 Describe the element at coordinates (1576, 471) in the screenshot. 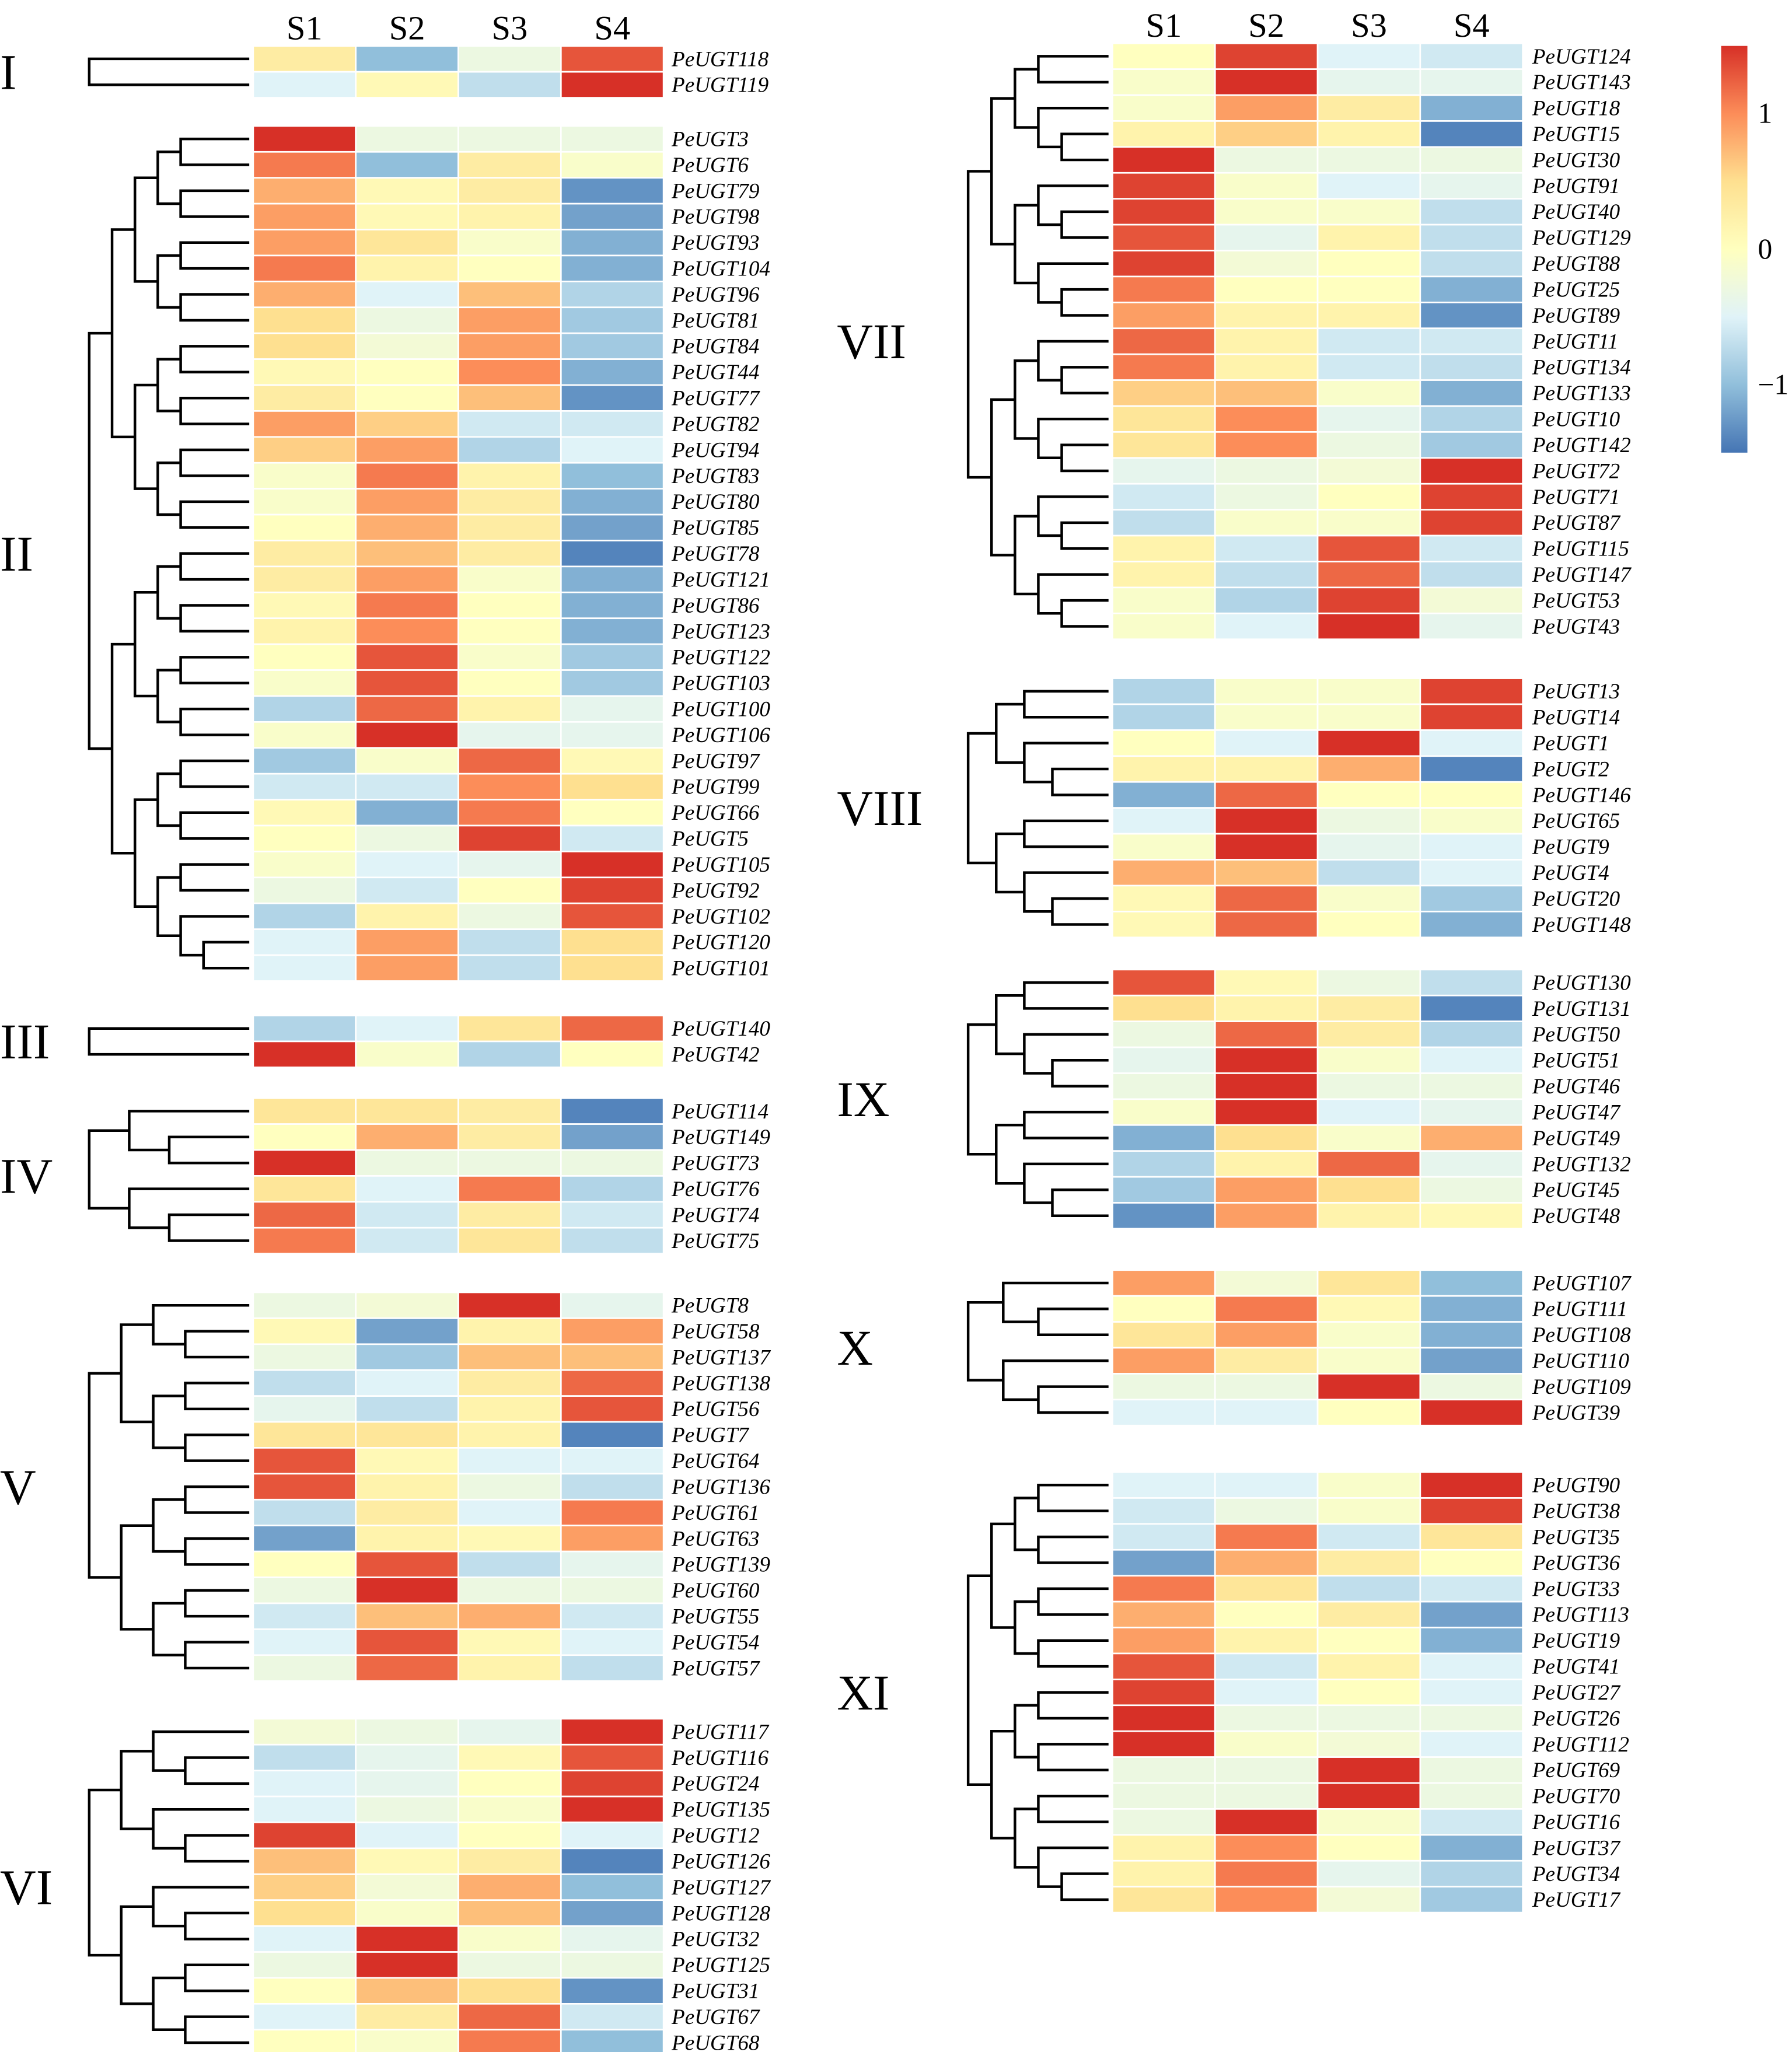

I see `gene-label: PeUGT72` at that location.